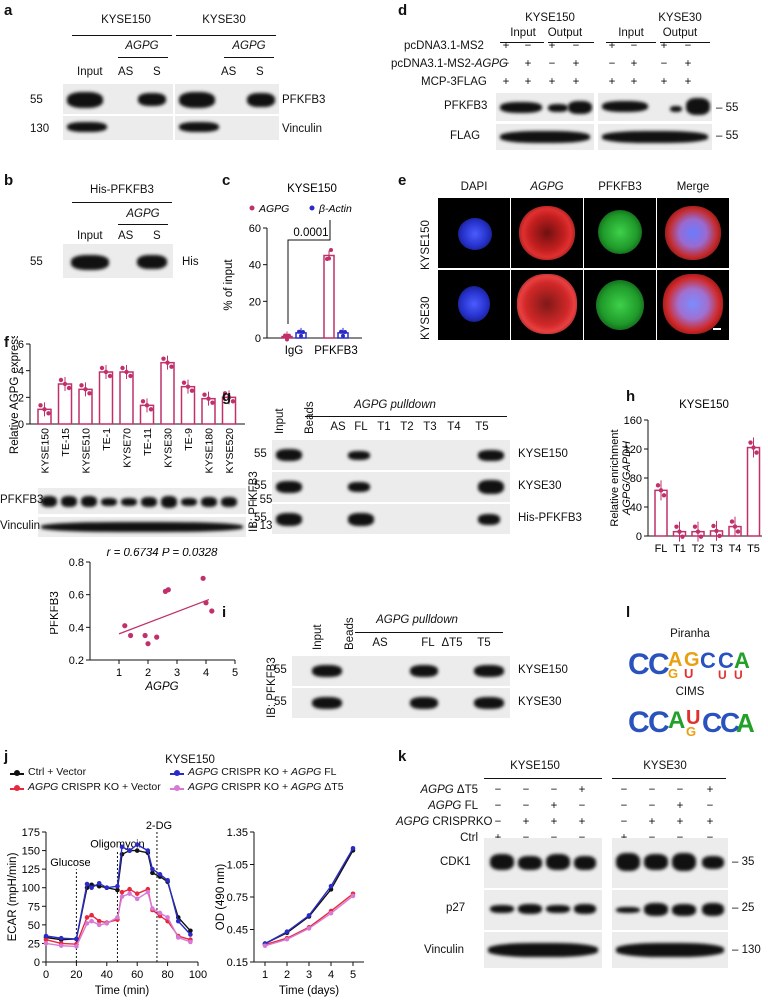  What do you see at coordinates (474, 233) in the screenshot?
I see `image-dapi-kyse150` at bounding box center [474, 233].